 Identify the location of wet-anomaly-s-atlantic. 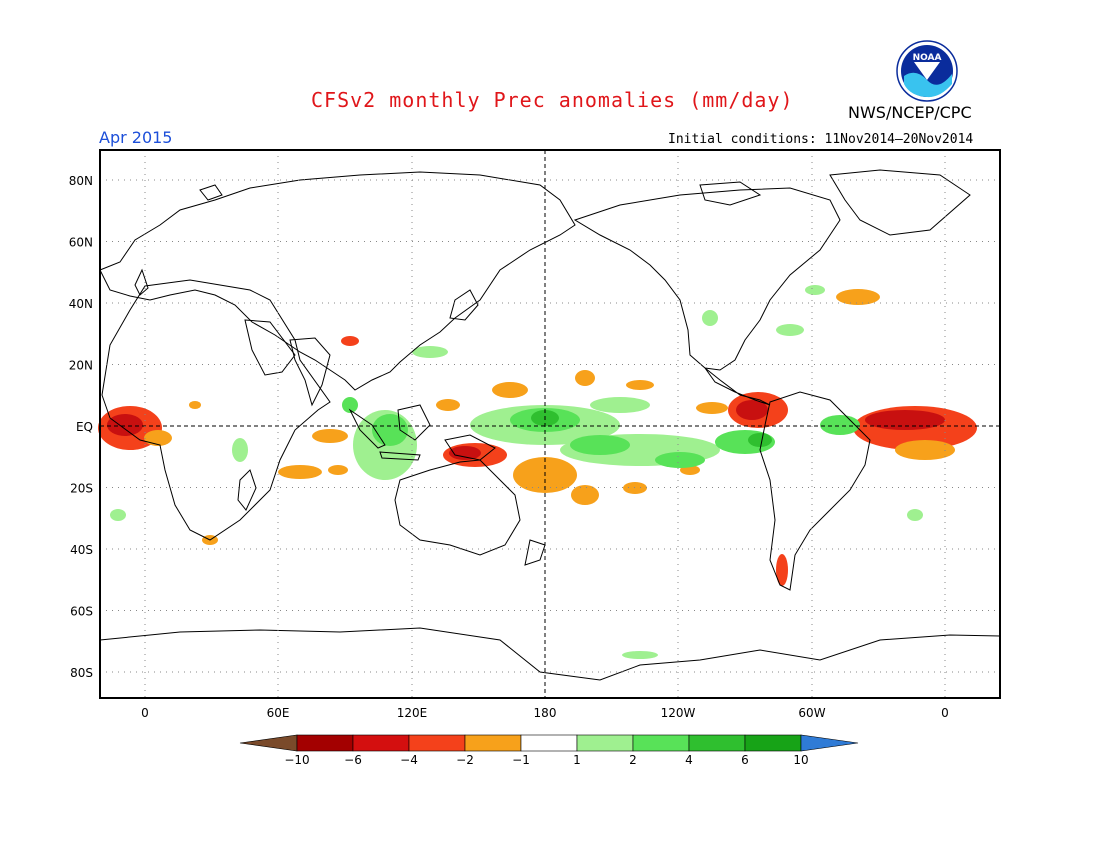
(118, 515).